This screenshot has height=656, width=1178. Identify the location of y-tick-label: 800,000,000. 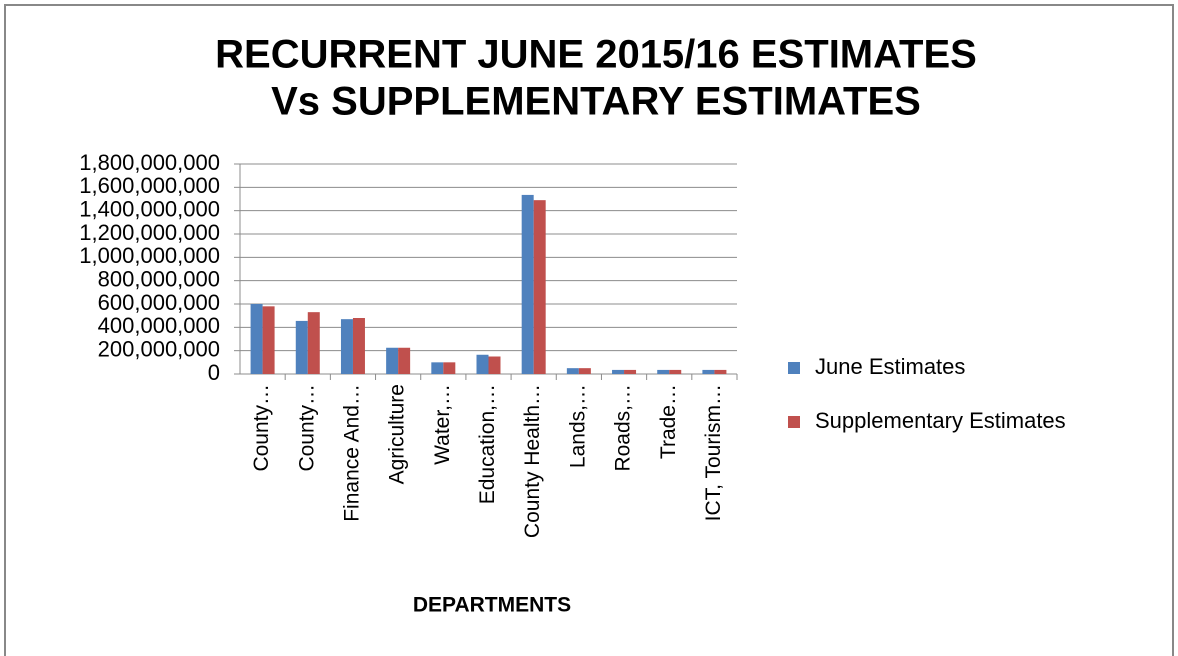
(159, 278).